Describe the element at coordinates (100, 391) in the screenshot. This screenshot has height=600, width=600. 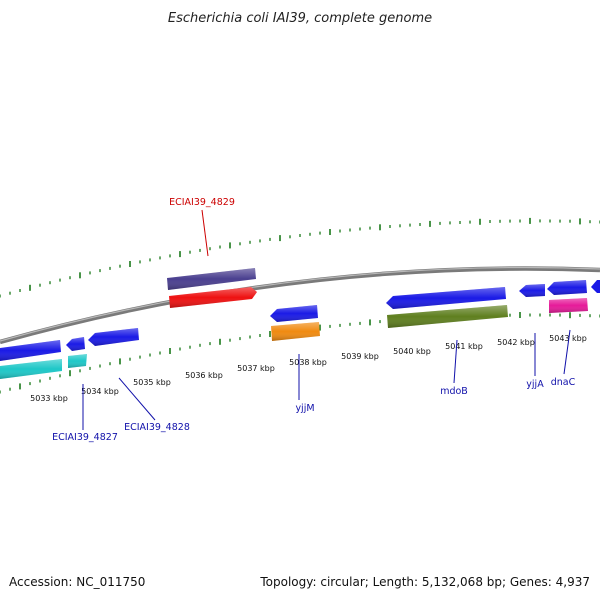
I see `kbp-label: 5034 kbp` at that location.